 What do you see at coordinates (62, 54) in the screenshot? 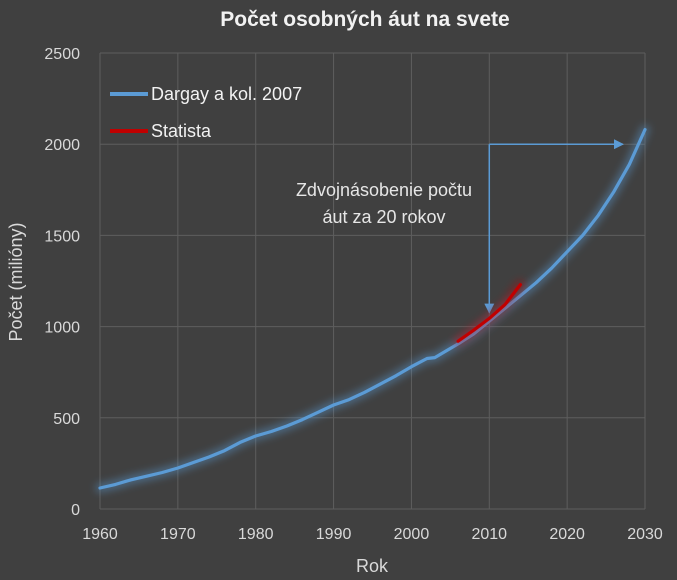
I see `y-tick-label: 2500` at bounding box center [62, 54].